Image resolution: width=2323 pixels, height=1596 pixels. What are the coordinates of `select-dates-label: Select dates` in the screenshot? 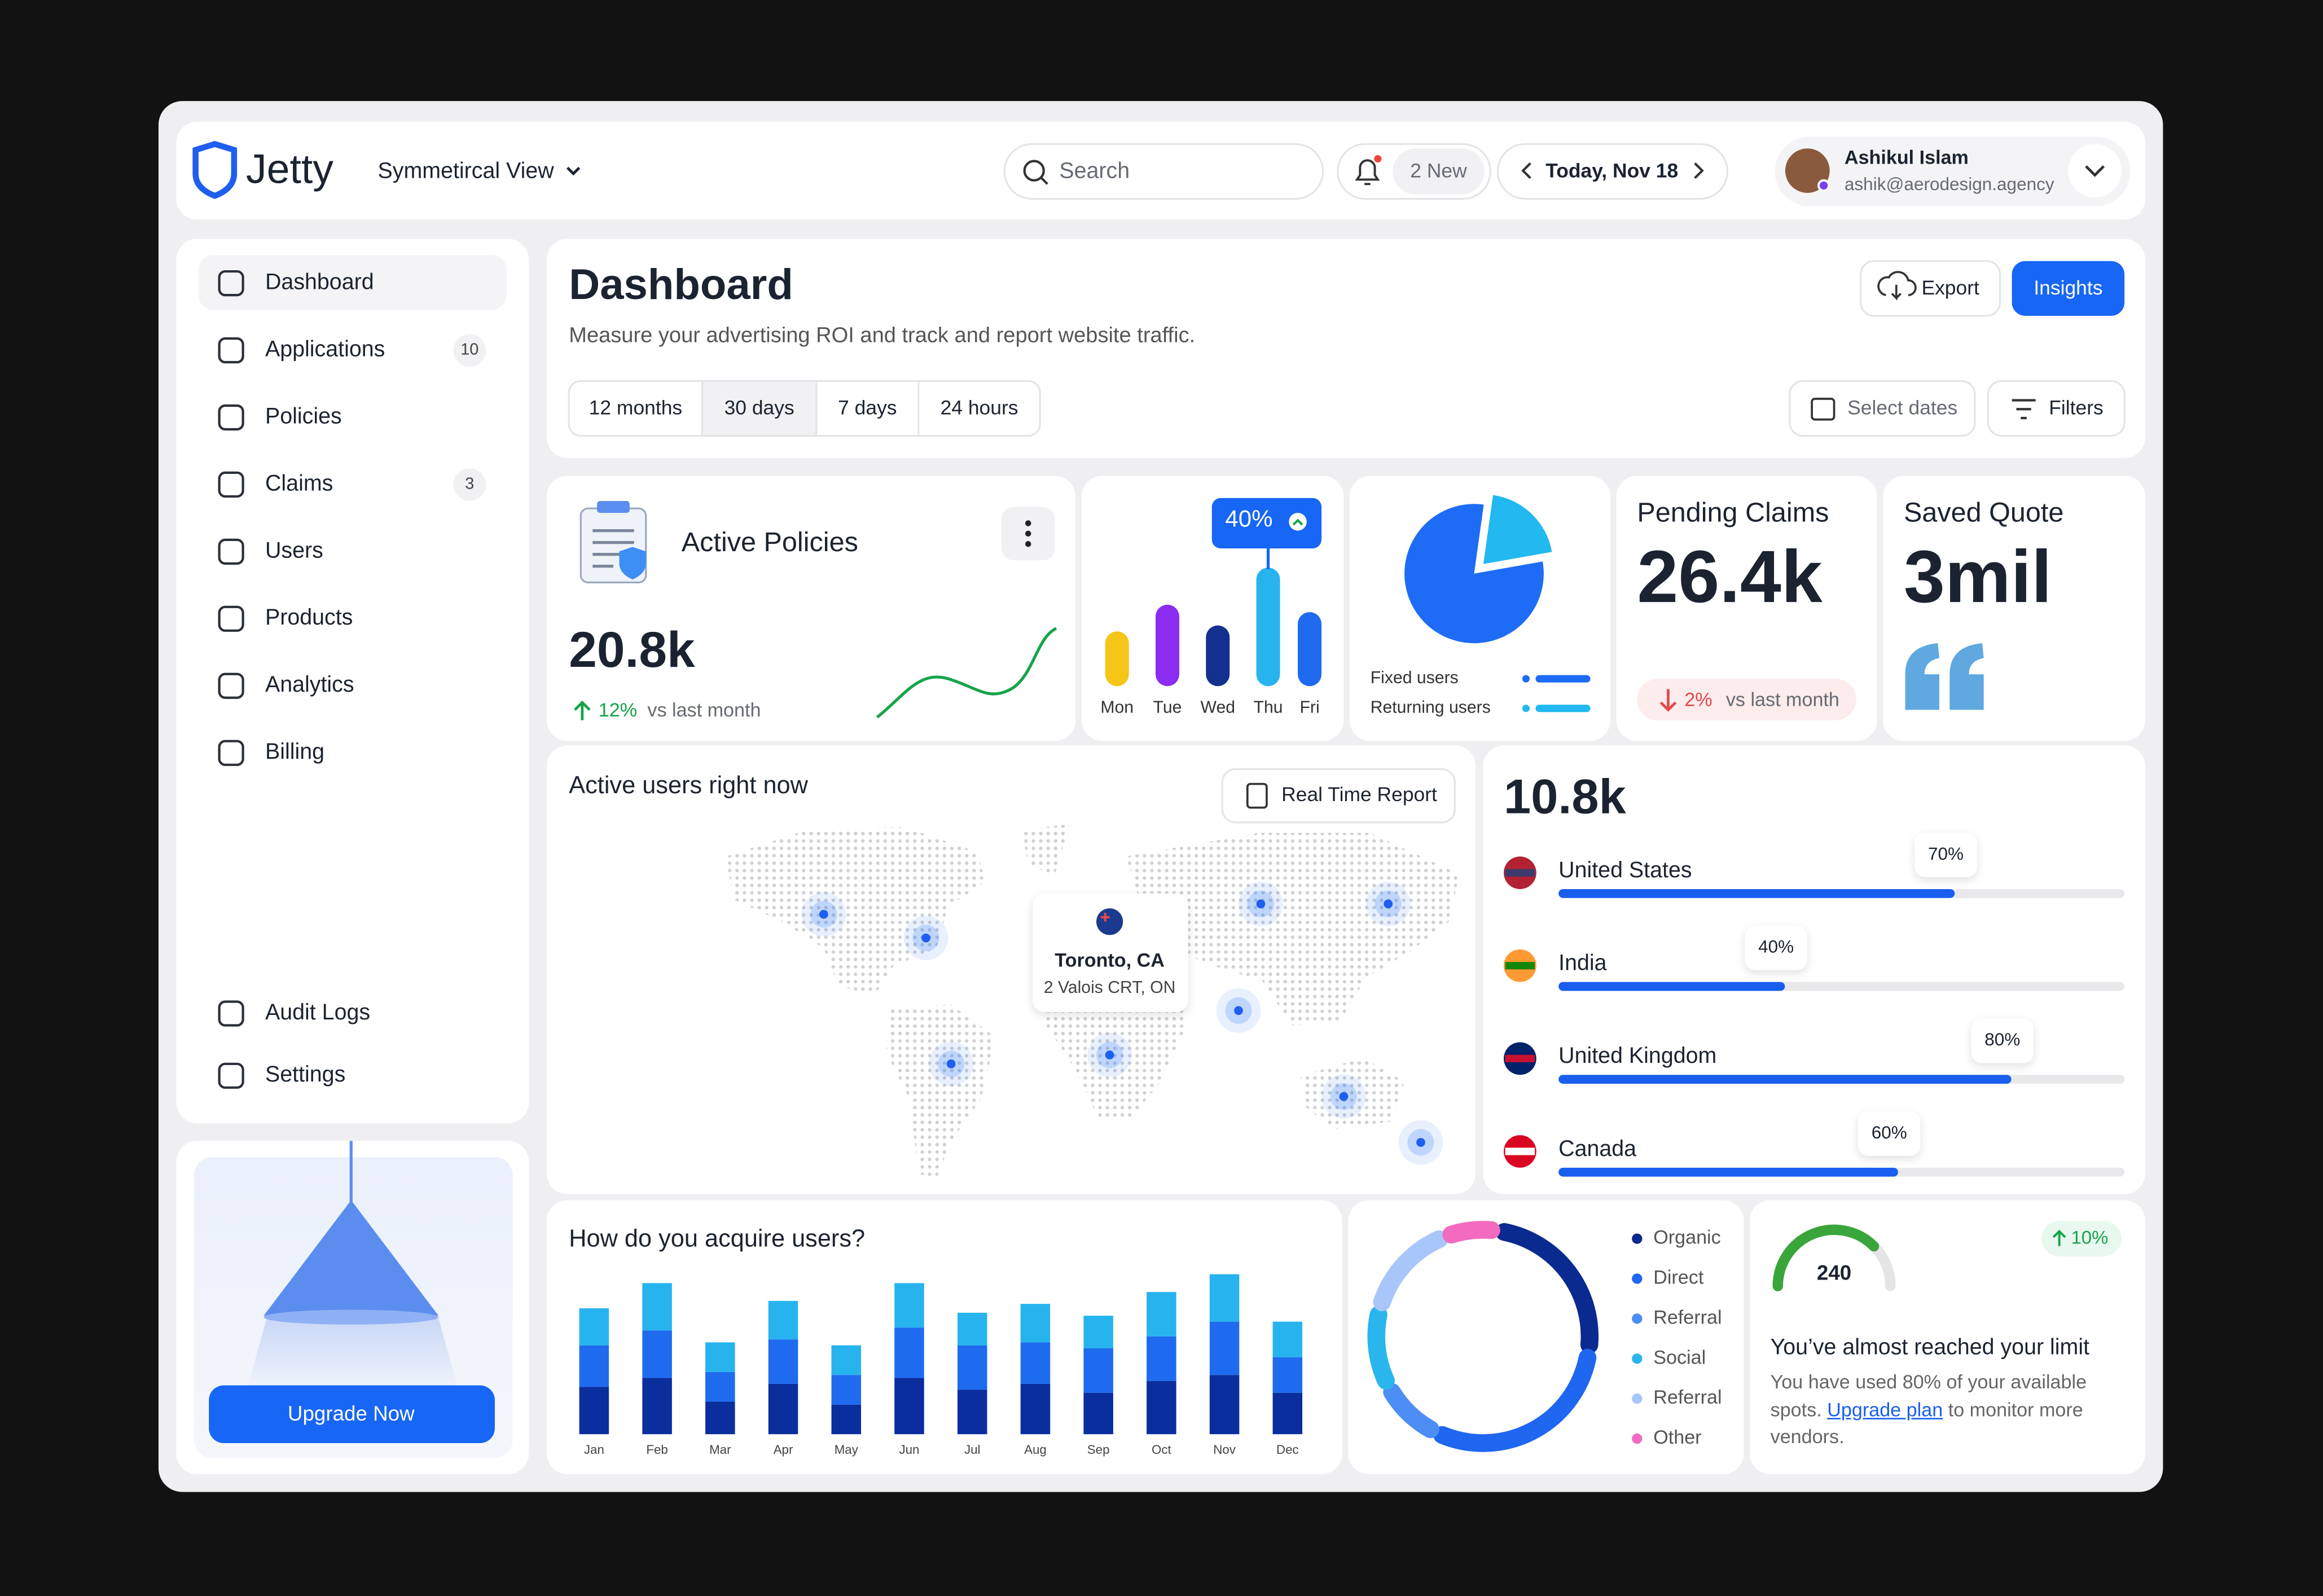 It's located at (1902, 408).